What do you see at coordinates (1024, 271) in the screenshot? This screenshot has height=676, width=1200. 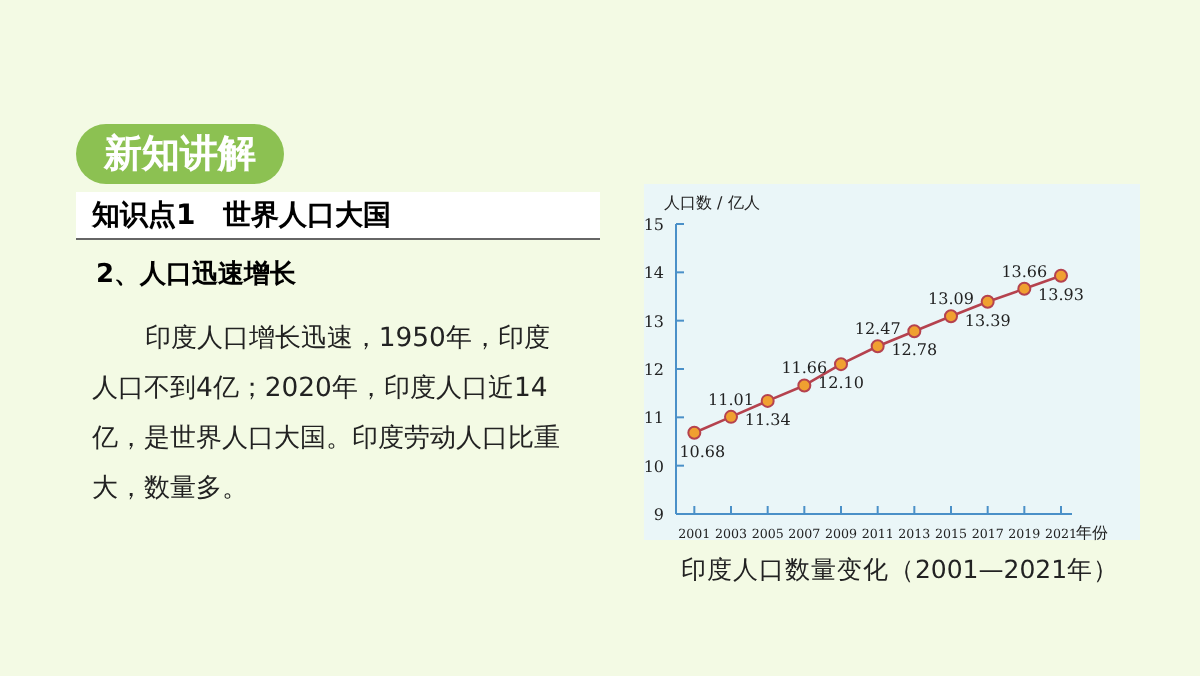 I see `data-label: 13.66` at bounding box center [1024, 271].